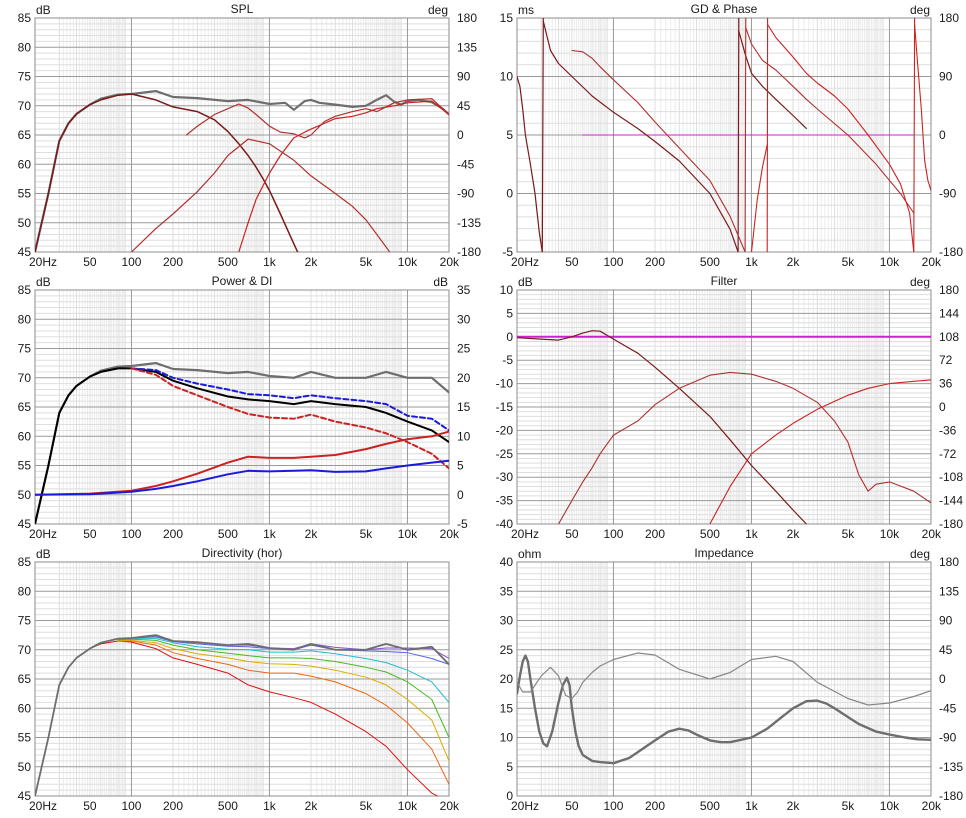 The width and height of the screenshot is (966, 818). Describe the element at coordinates (464, 290) in the screenshot. I see `power-di-ytick-right: 35` at that location.